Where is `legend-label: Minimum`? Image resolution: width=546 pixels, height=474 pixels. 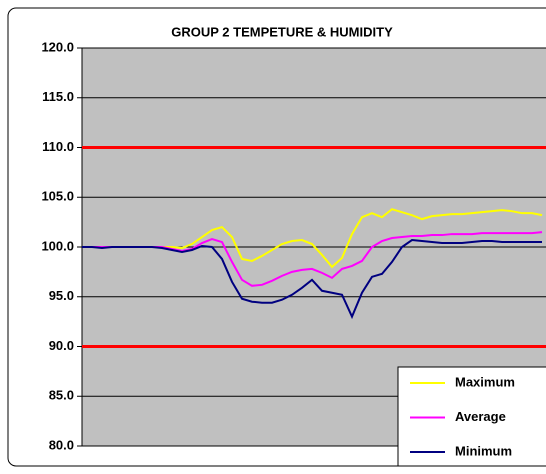
legend-label: Minimum is located at coordinates (483, 450).